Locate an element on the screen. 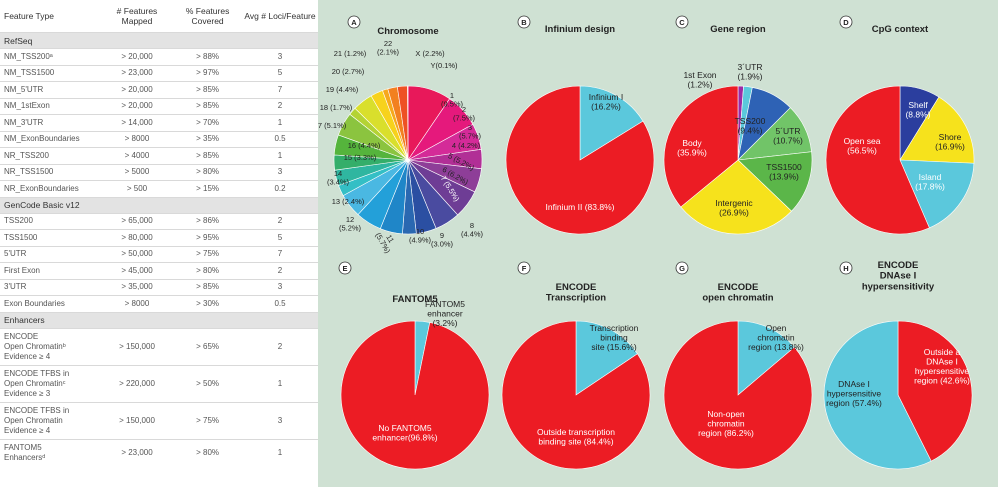  slice-label-A-15: 16 (4.4%) is located at coordinates (364, 145).